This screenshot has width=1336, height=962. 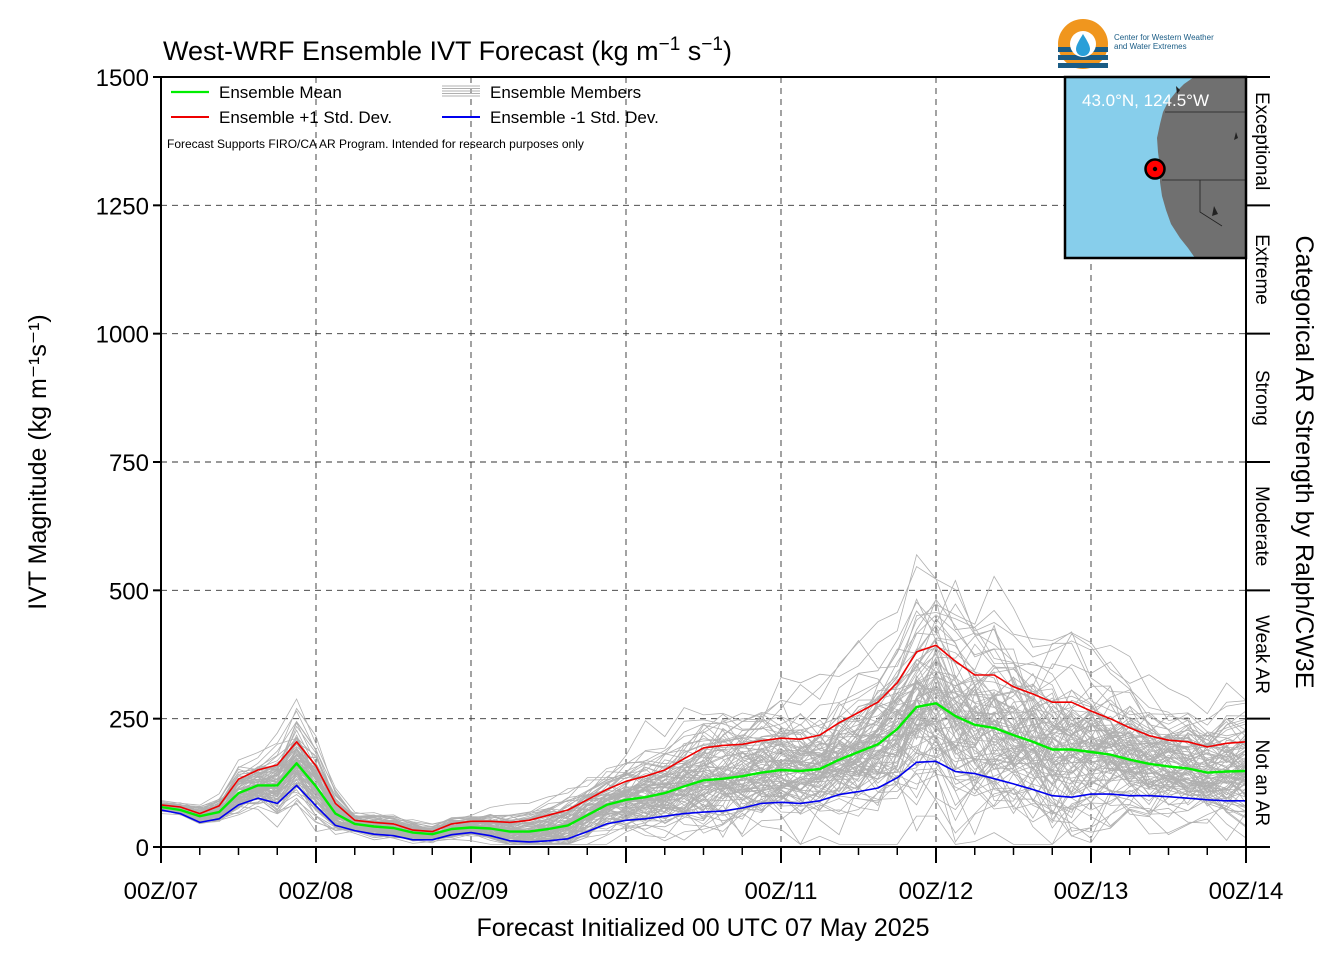 What do you see at coordinates (1304, 462) in the screenshot?
I see `category-axis-label: Categorical AR Strength by Ralph/CW3E` at bounding box center [1304, 462].